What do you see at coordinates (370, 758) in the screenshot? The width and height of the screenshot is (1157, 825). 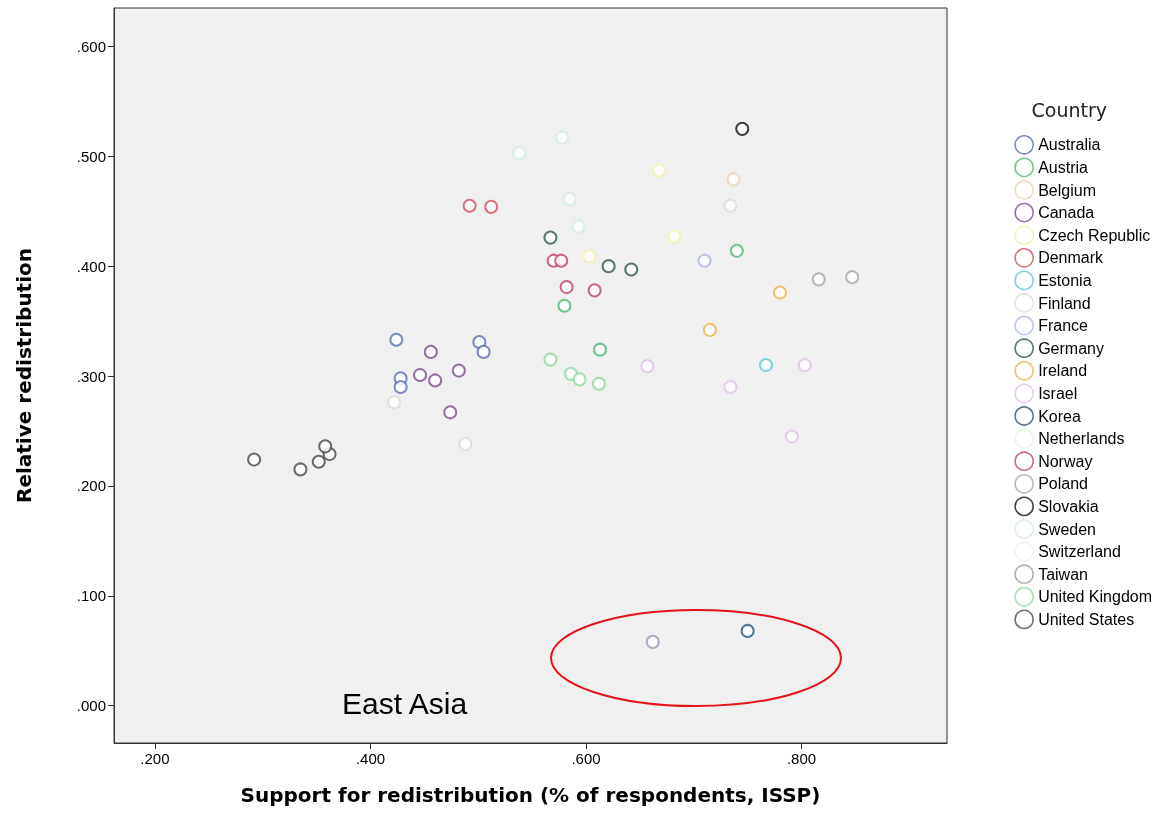 I see `x-tick-label: .400` at bounding box center [370, 758].